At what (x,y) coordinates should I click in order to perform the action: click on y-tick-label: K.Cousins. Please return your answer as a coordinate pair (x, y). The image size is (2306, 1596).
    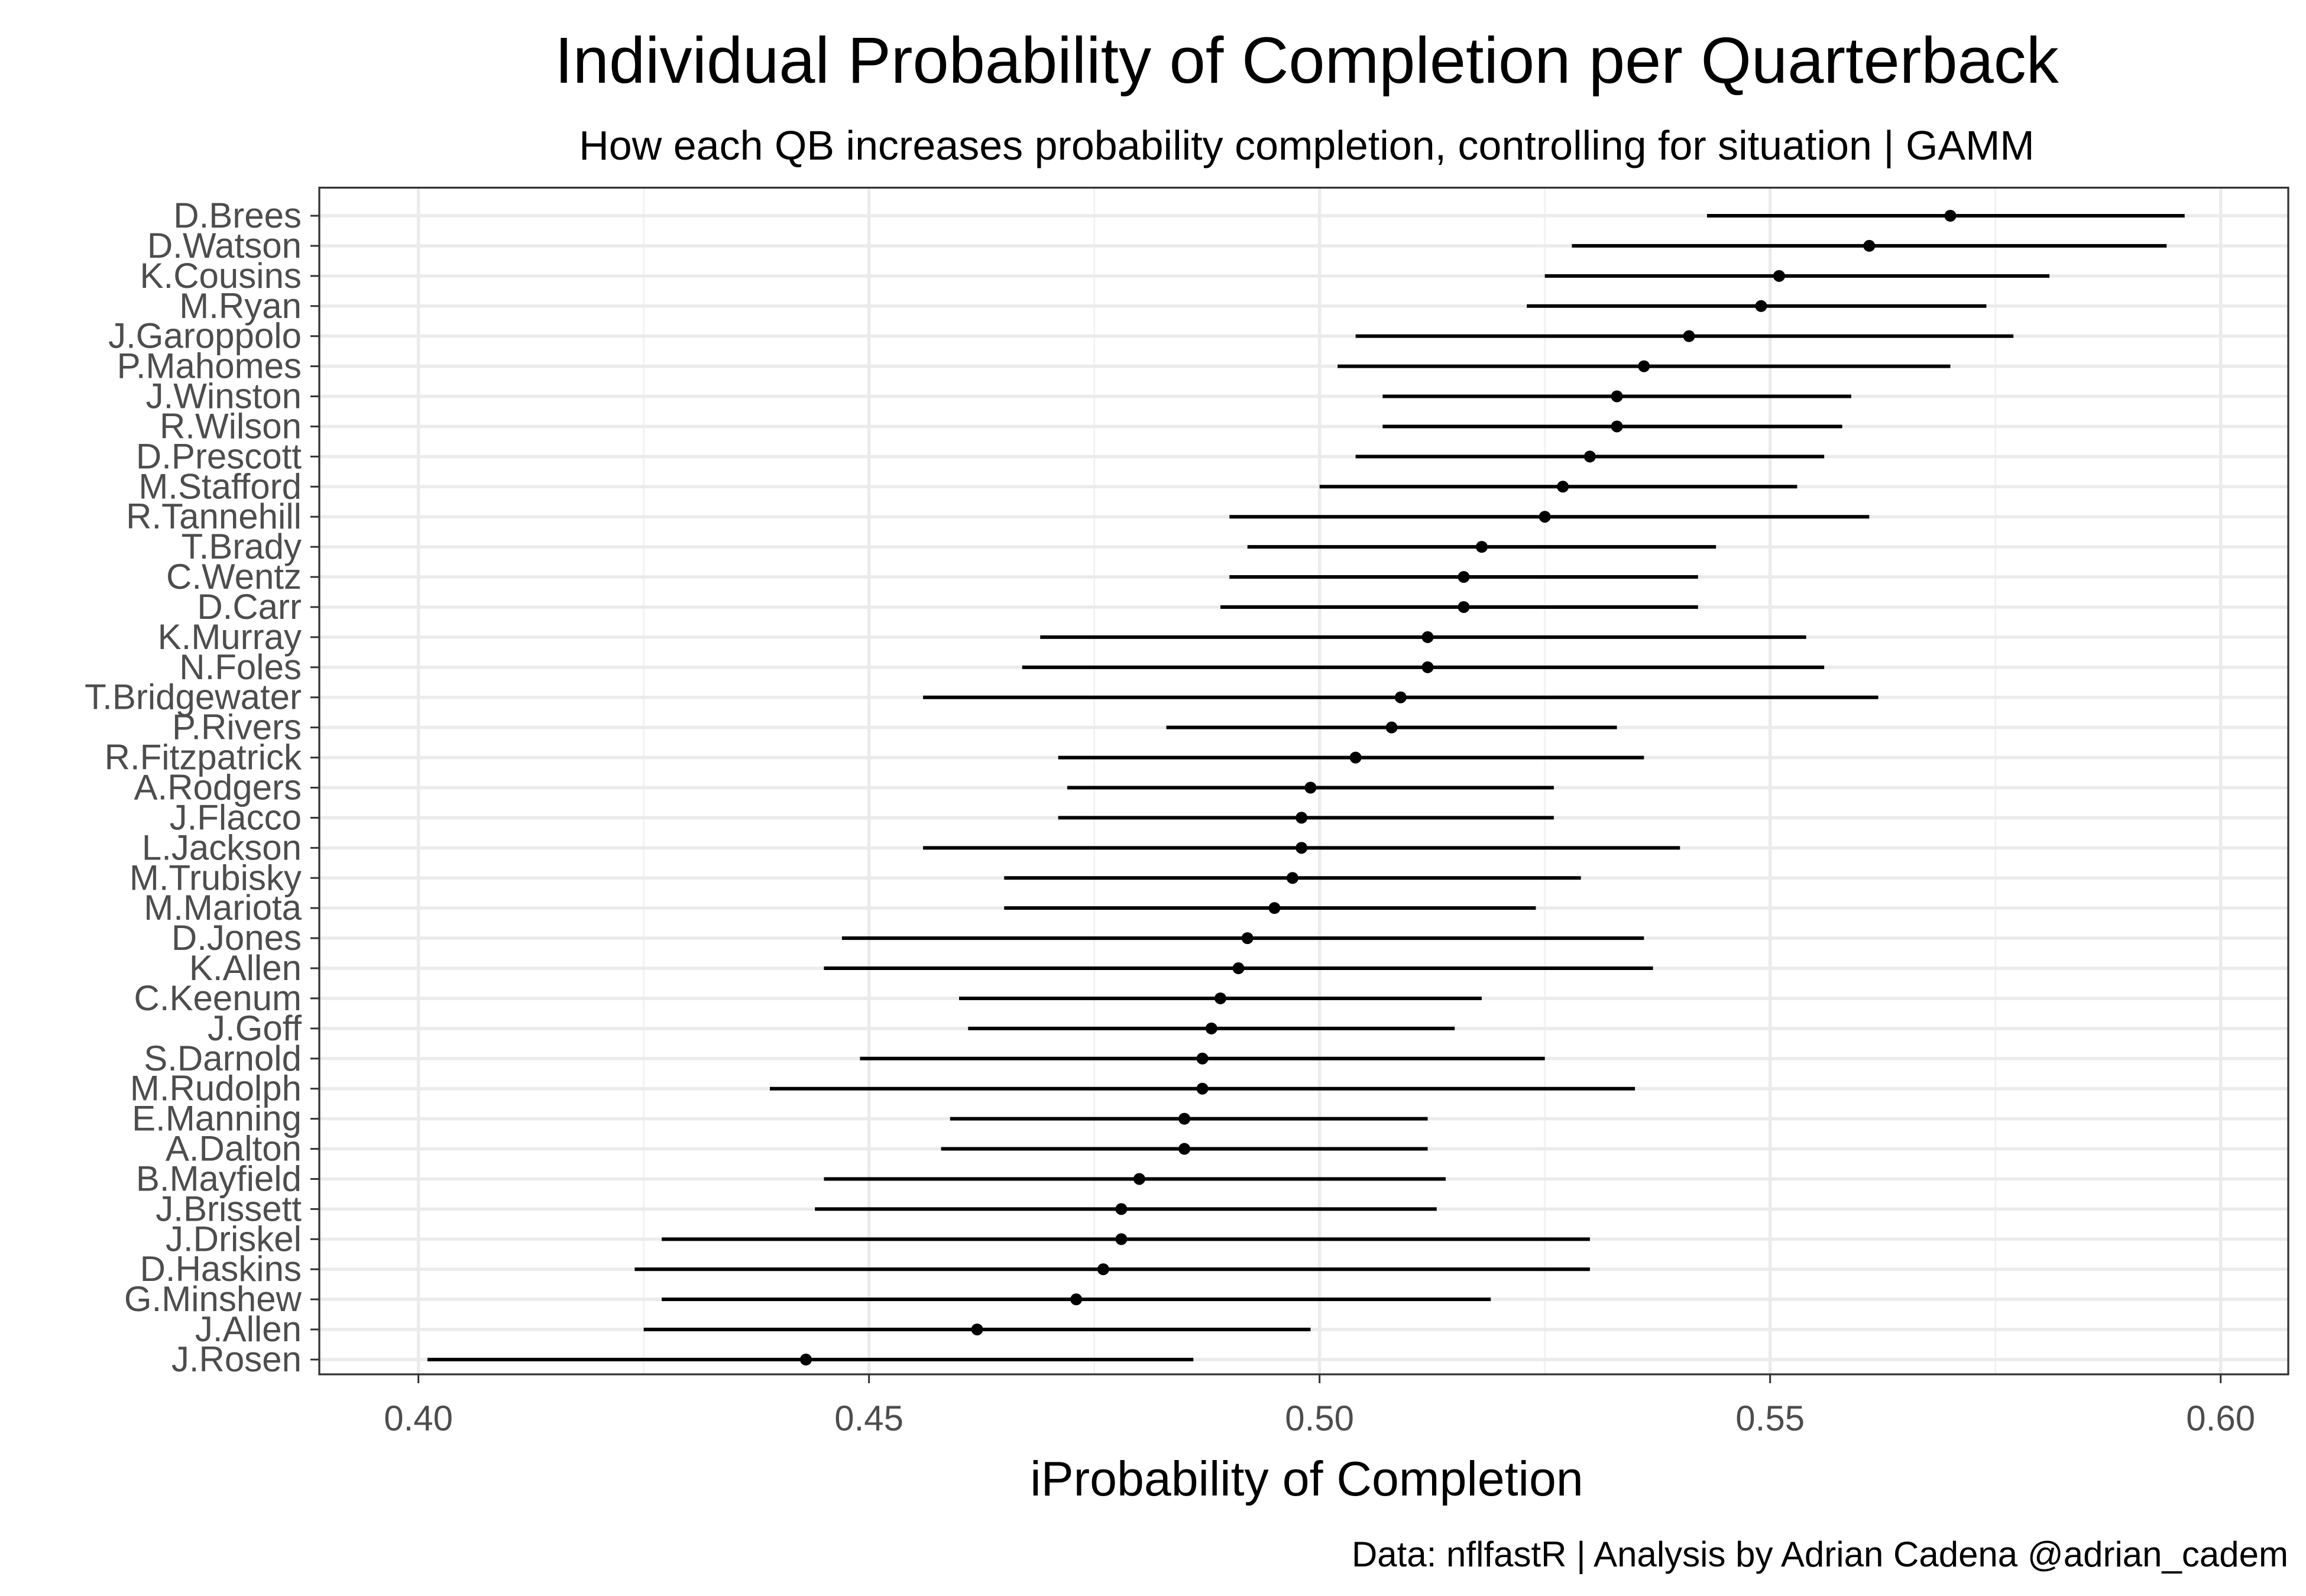
    Looking at the image, I should click on (221, 276).